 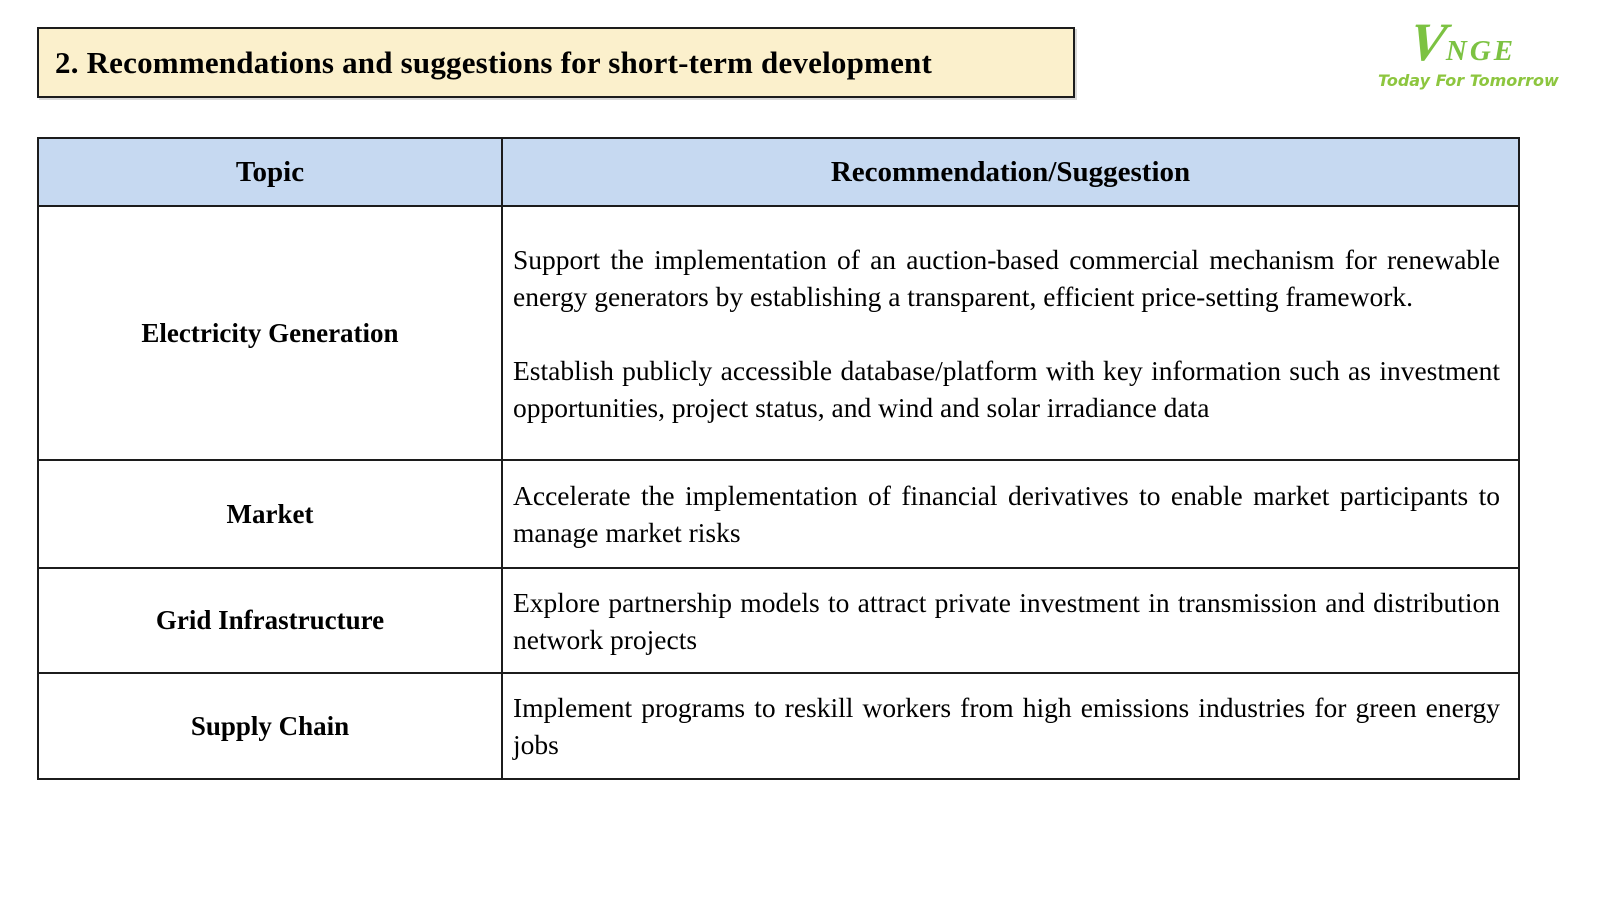 I want to click on vnge-logo: V NGE Today For Tomorrow, so click(x=1468, y=51).